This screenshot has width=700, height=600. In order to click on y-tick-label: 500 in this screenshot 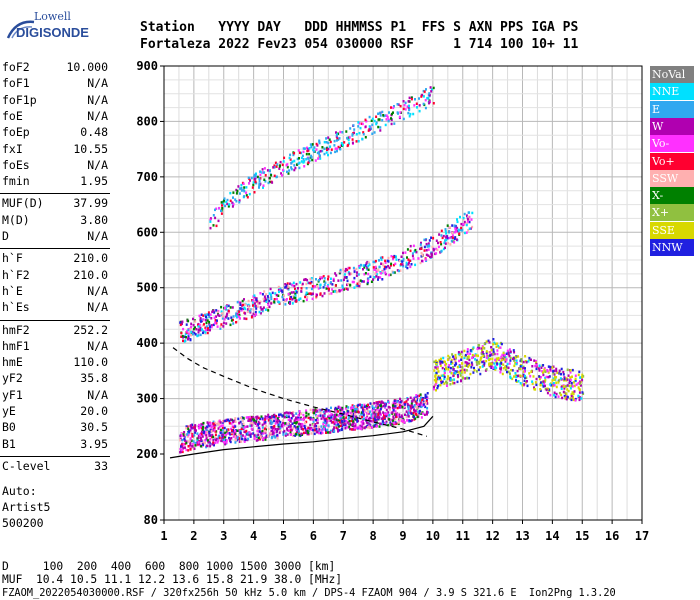, I will do `click(147, 288)`.